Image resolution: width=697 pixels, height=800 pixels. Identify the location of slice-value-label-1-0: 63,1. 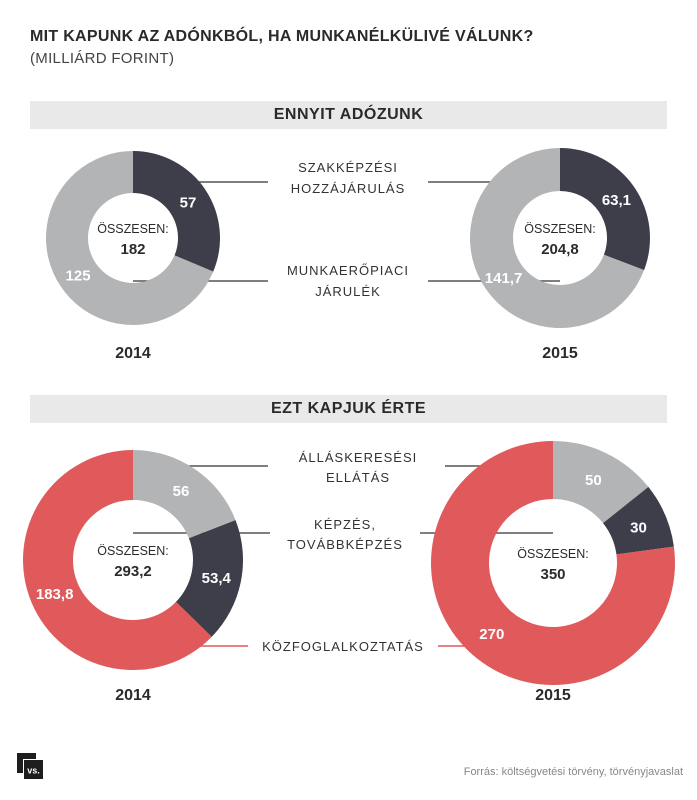
(616, 200).